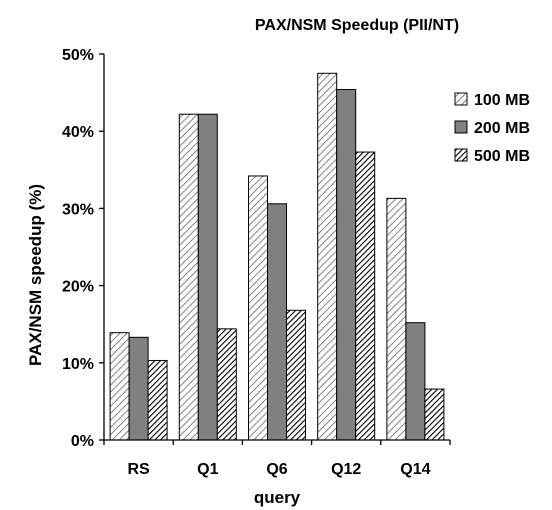 The height and width of the screenshot is (510, 552). What do you see at coordinates (138, 469) in the screenshot?
I see `x-tick-label: RS` at bounding box center [138, 469].